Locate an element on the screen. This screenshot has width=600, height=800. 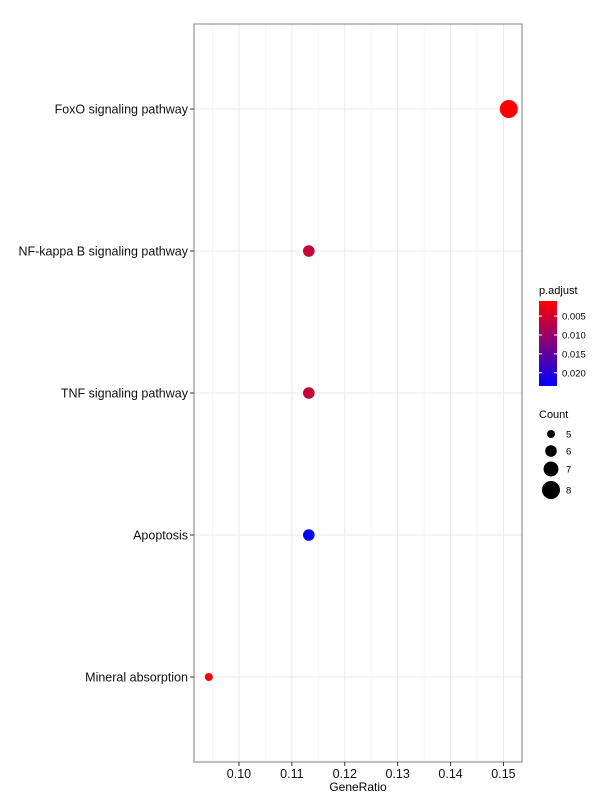
colorbar-label: 0.005 is located at coordinates (574, 317).